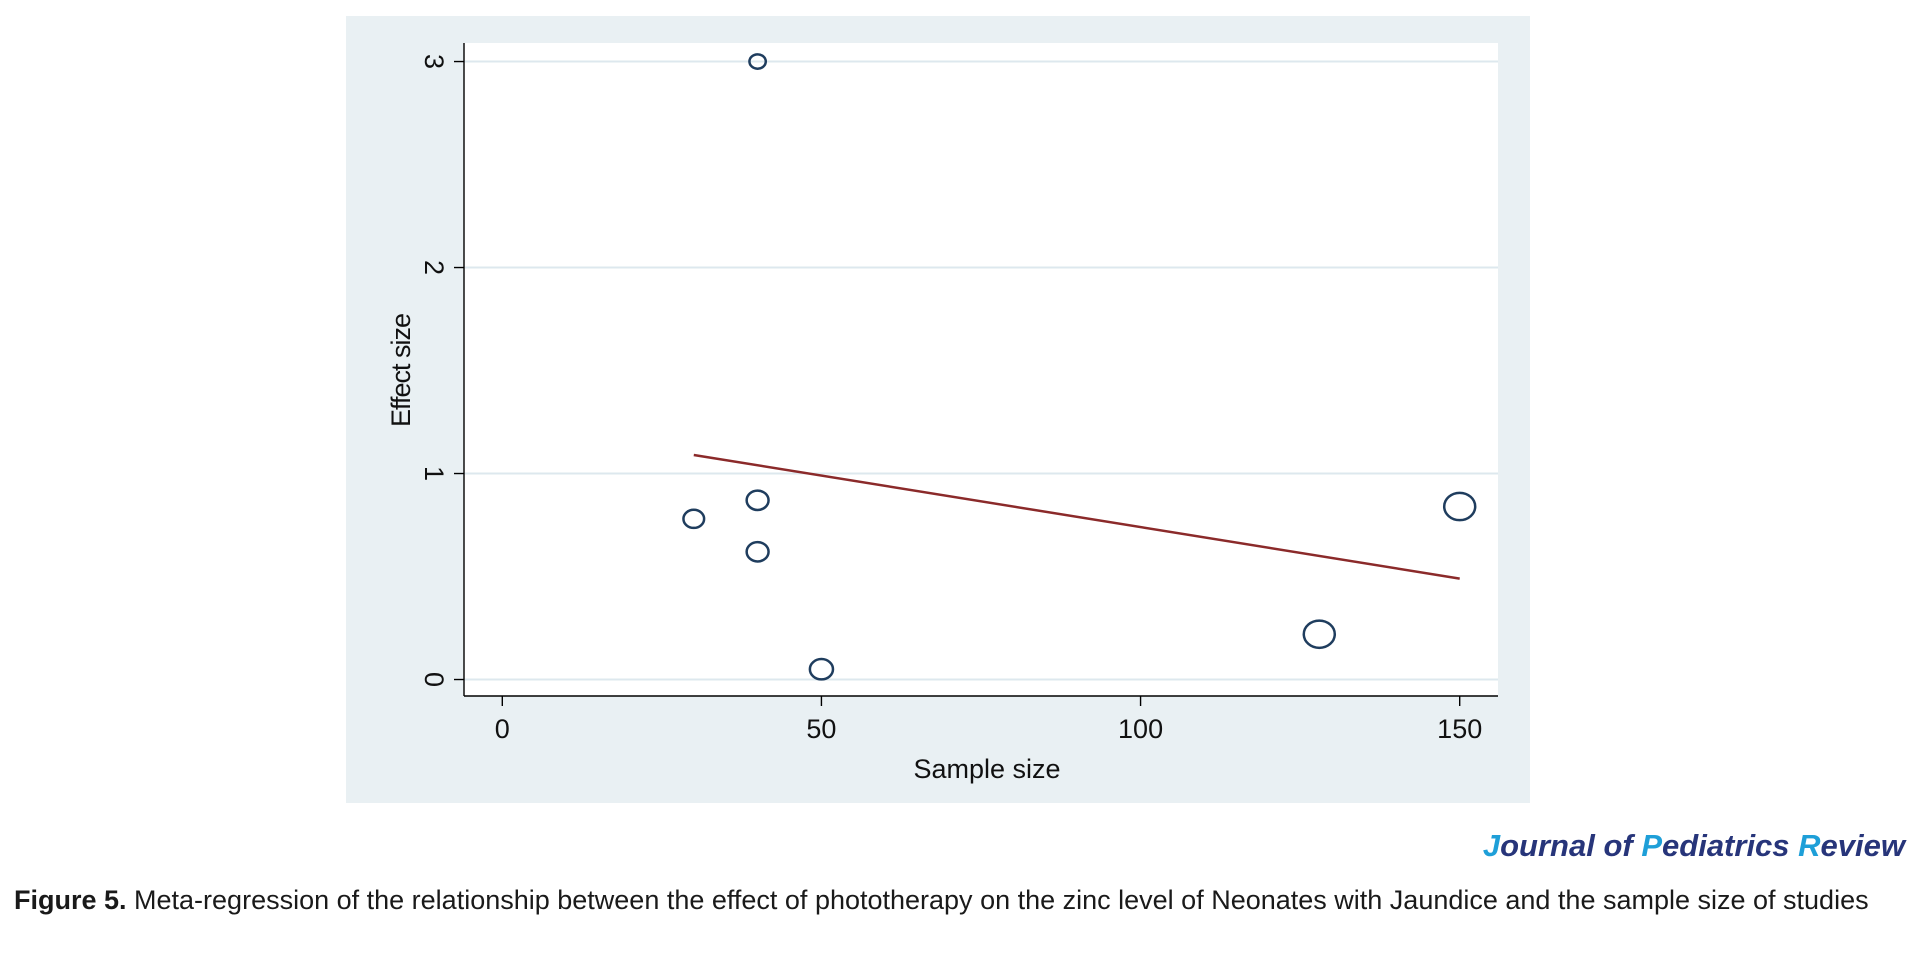 The width and height of the screenshot is (1915, 972). Describe the element at coordinates (401, 370) in the screenshot. I see `y-axis-title: Effect size` at that location.